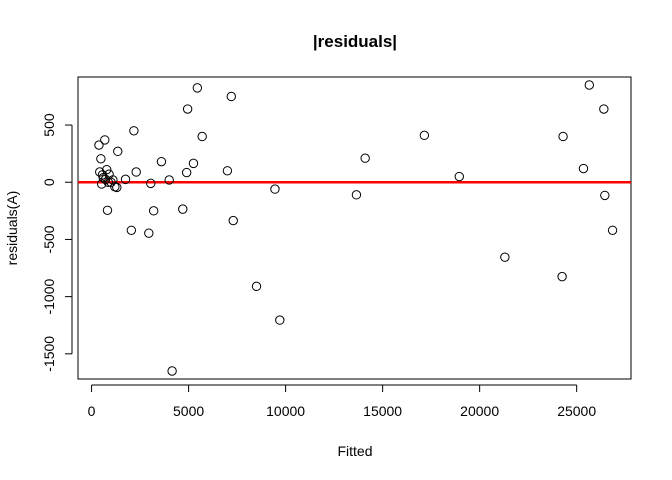  Describe the element at coordinates (342, 401) in the screenshot. I see `x-axis: 0 5000 10000 15000 20000 25000` at that location.